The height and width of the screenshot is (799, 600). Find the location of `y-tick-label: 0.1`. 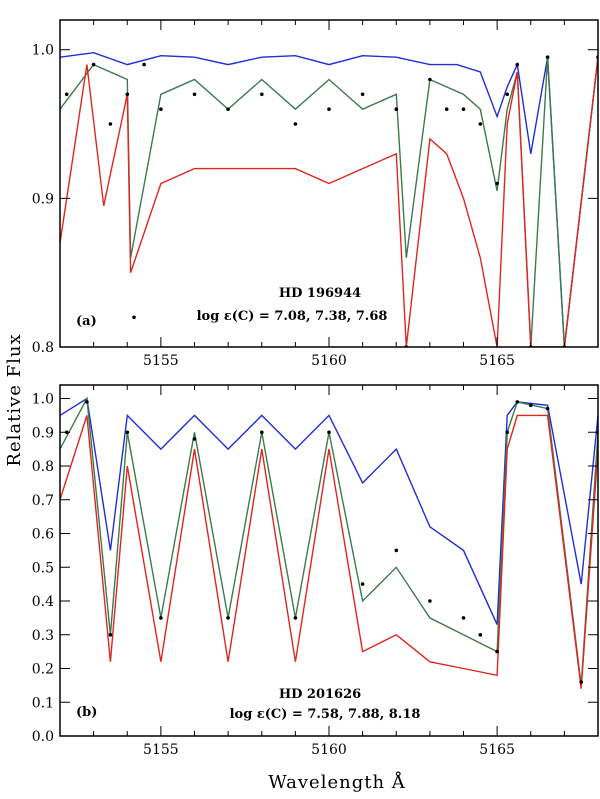

y-tick-label: 0.1 is located at coordinates (43, 703).